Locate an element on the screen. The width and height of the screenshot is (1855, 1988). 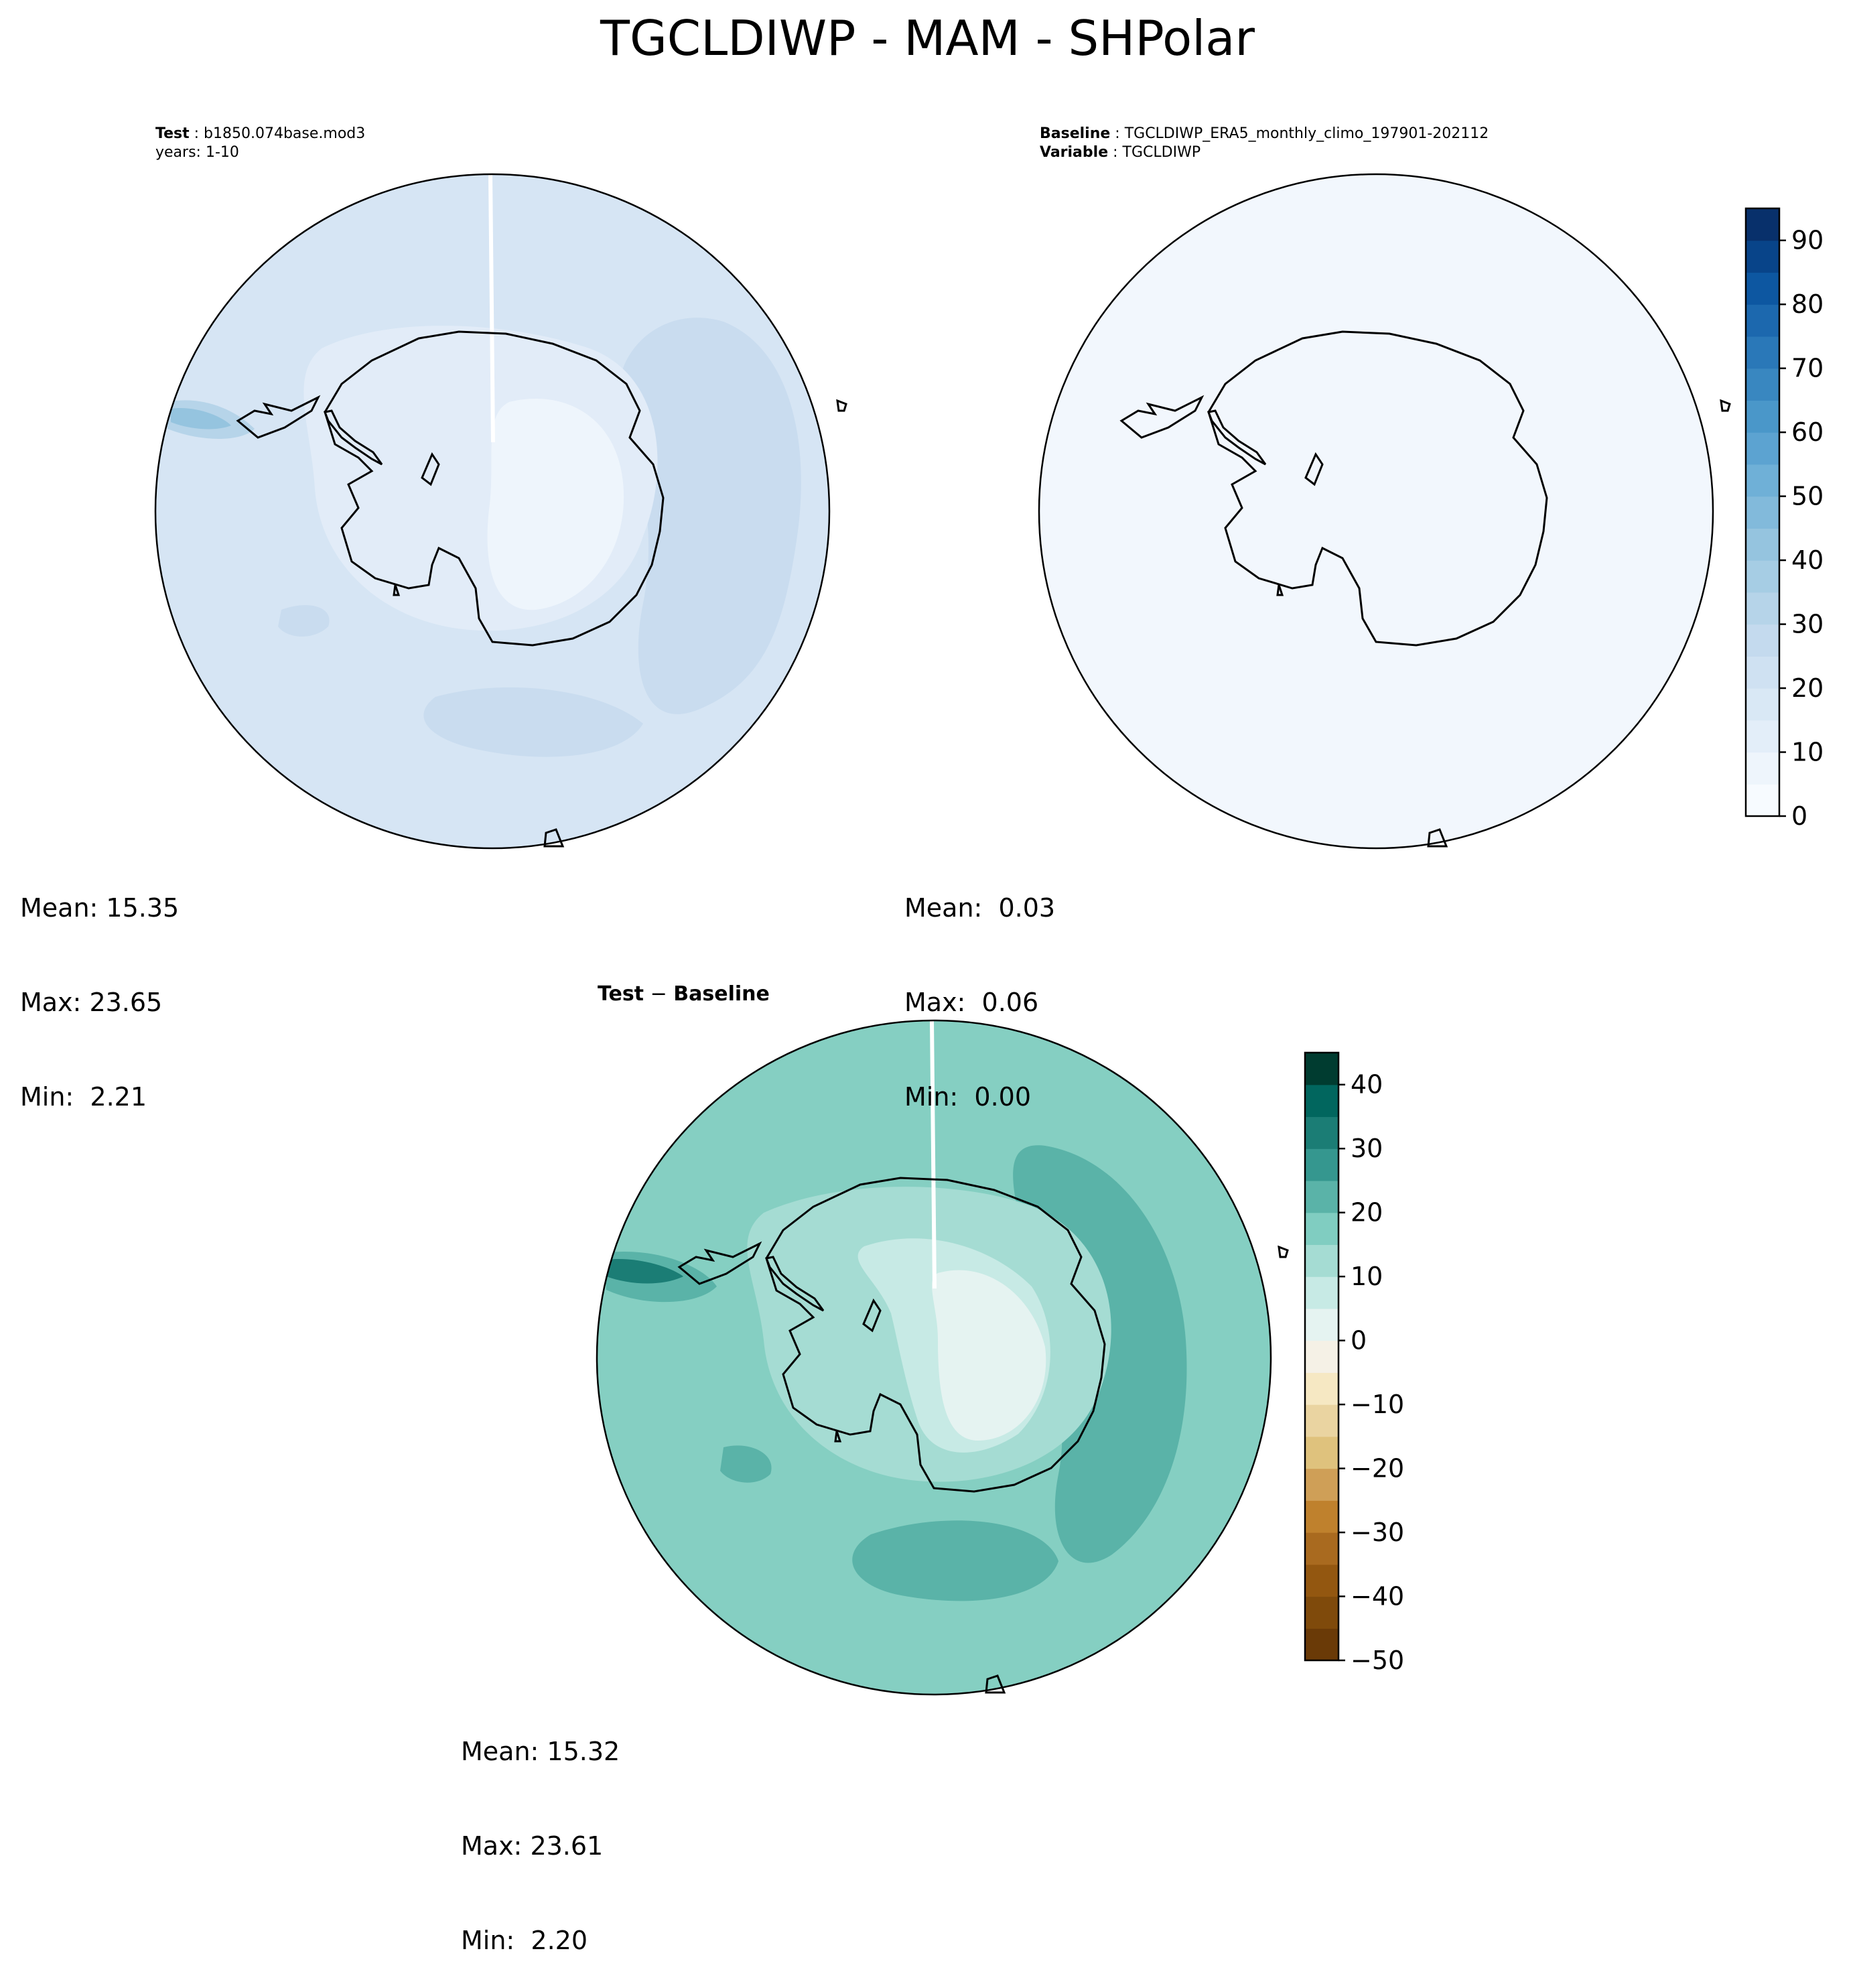
diff-map is located at coordinates (942, 1357).